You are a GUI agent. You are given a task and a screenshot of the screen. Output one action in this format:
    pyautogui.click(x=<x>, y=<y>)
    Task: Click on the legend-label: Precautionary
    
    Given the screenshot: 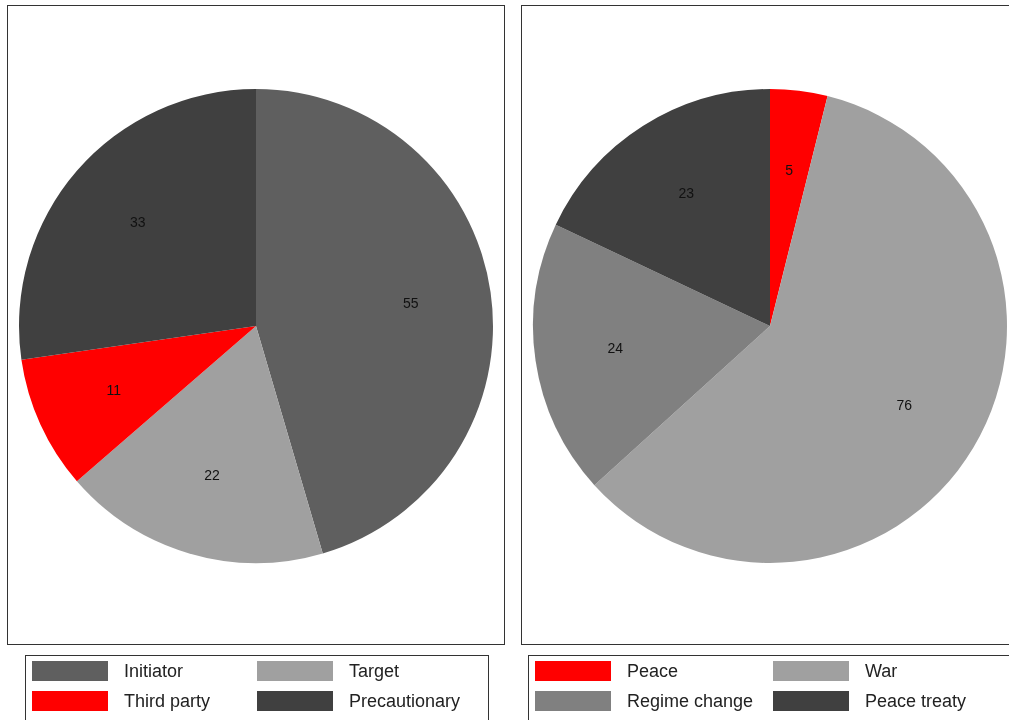 What is the action you would take?
    pyautogui.click(x=405, y=701)
    